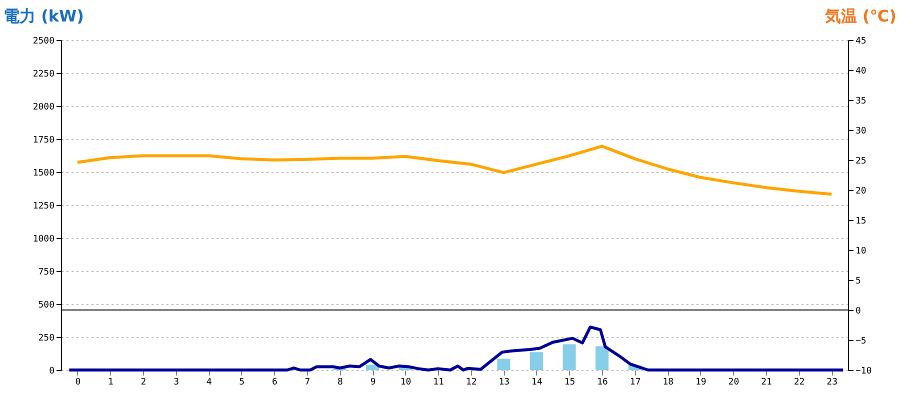  Describe the element at coordinates (43, 41) in the screenshot. I see `y-tick-label: 2500` at that location.